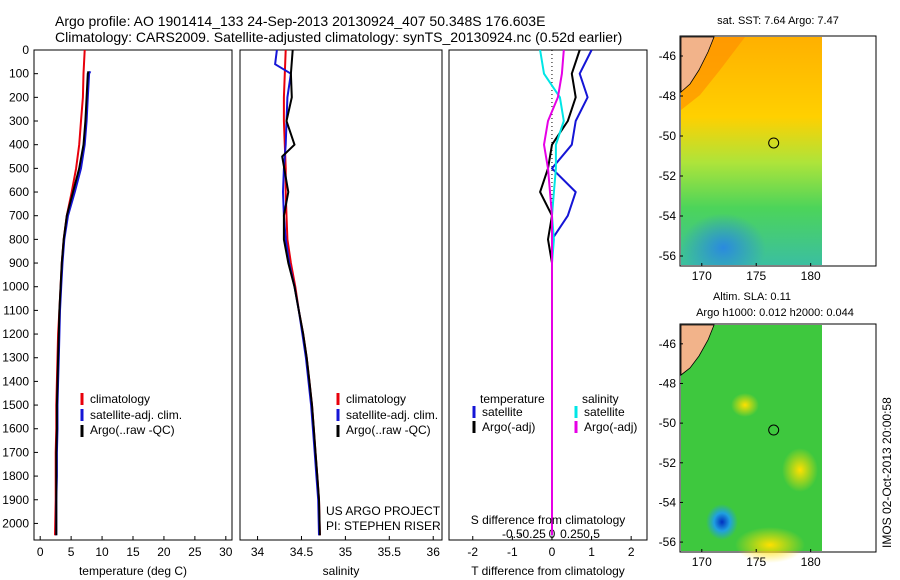 This screenshot has width=900, height=580. What do you see at coordinates (697, 64) in the screenshot?
I see `sst-land` at bounding box center [697, 64].